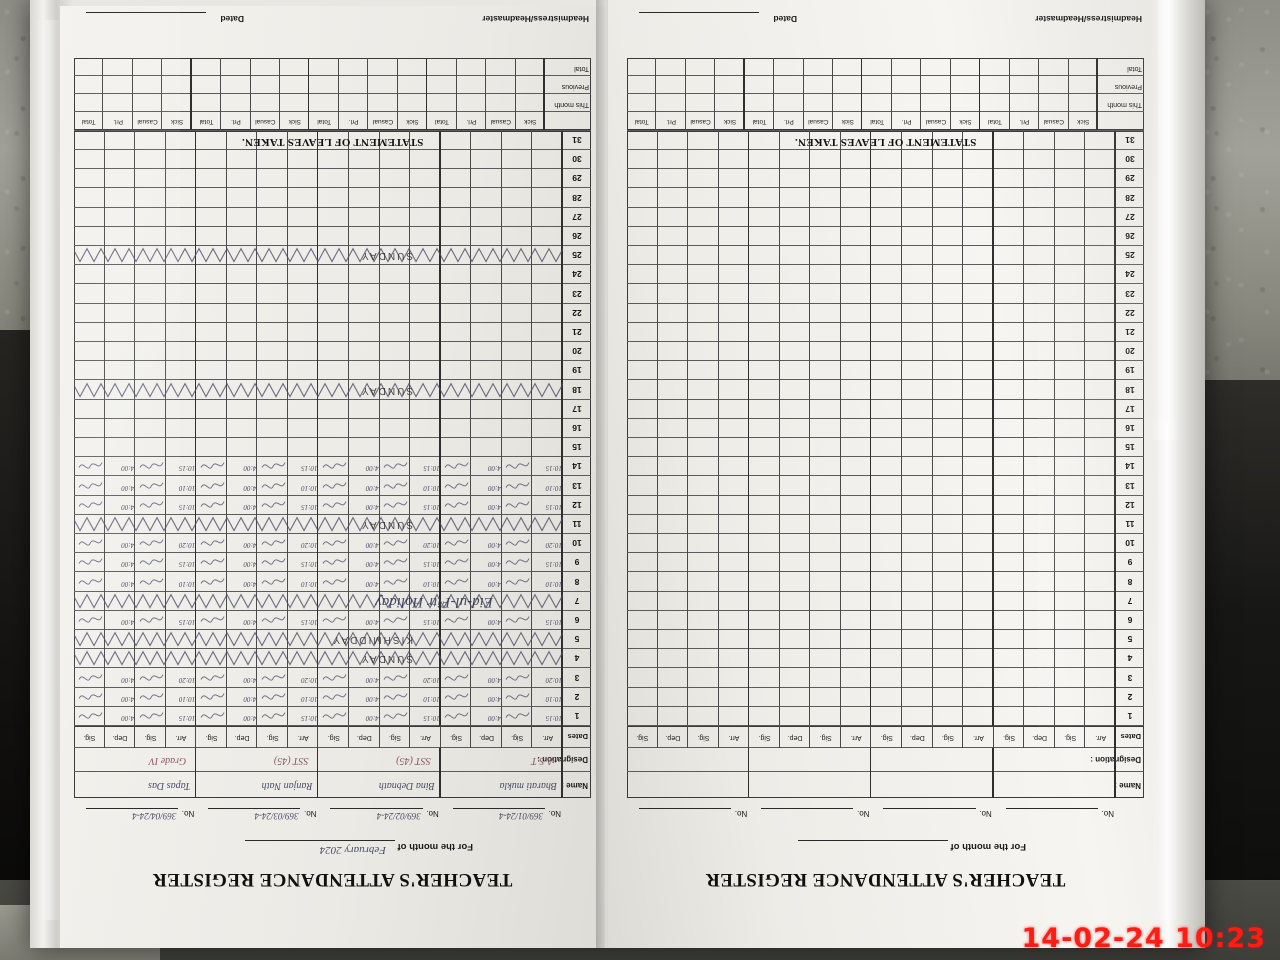  What do you see at coordinates (272, 737) in the screenshot?
I see `attendance-column-header: Sig.` at bounding box center [272, 737].